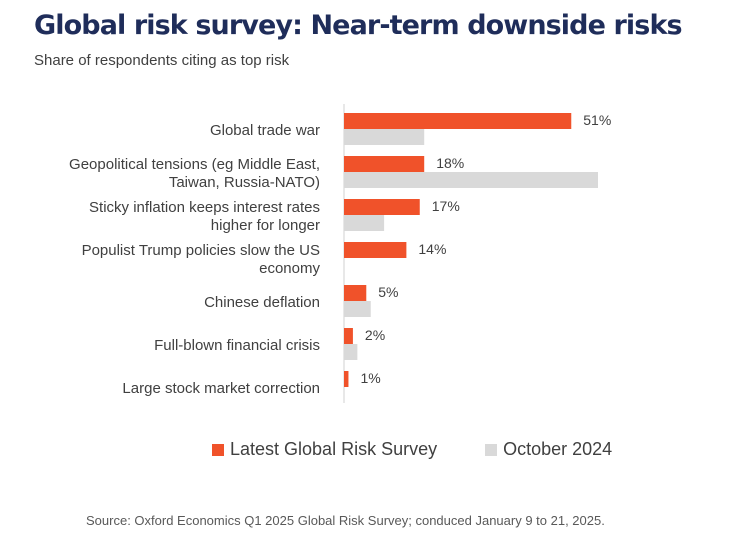 Image resolution: width=751 pixels, height=551 pixels. I want to click on category-label: Full-blown financial crisis, so click(237, 345).